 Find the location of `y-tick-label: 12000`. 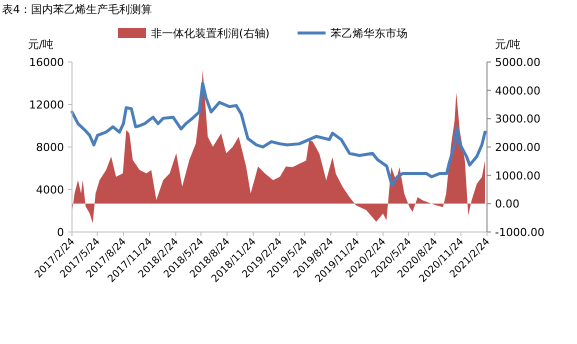

y-tick-label: 12000 is located at coordinates (46, 105).